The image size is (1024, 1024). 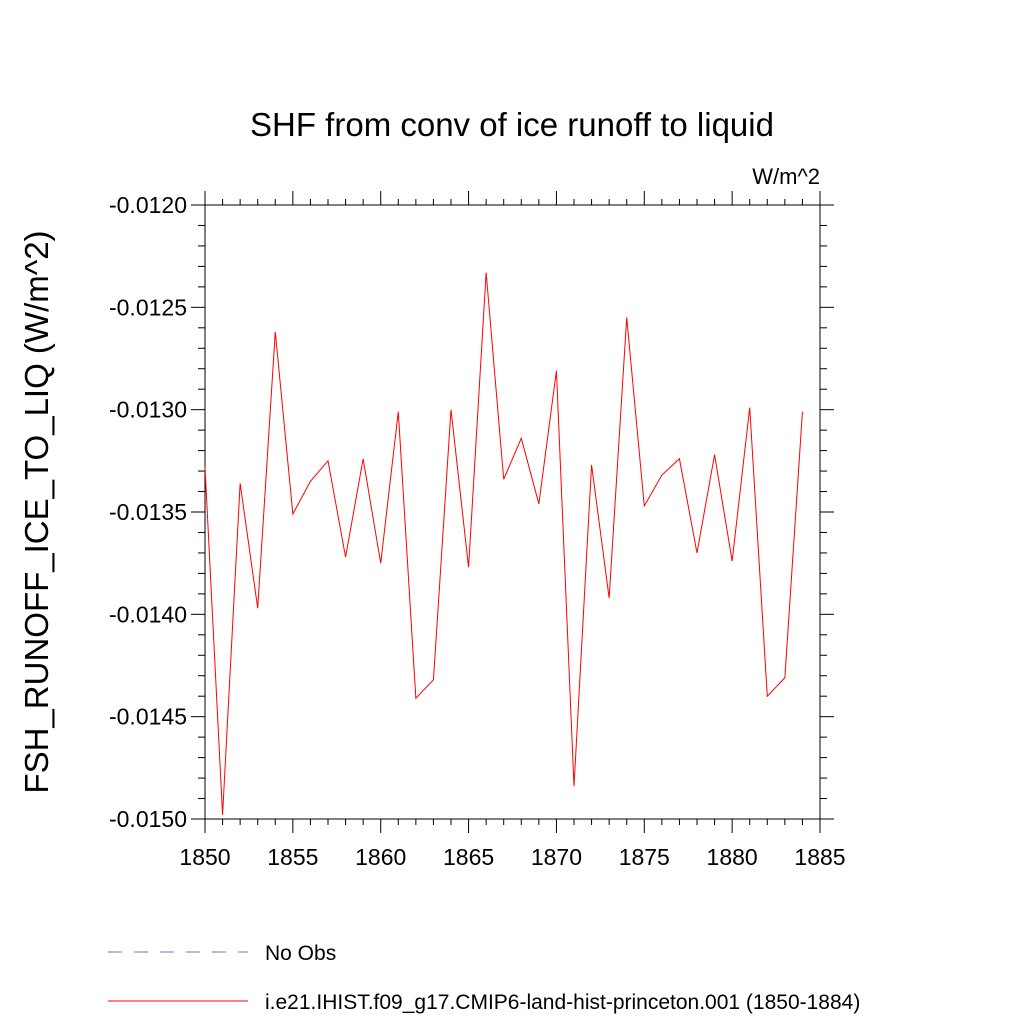 I want to click on y-axis-label: FSH_RUNOFF_ICE_TO_LIQ (W/m^2), so click(x=36, y=511).